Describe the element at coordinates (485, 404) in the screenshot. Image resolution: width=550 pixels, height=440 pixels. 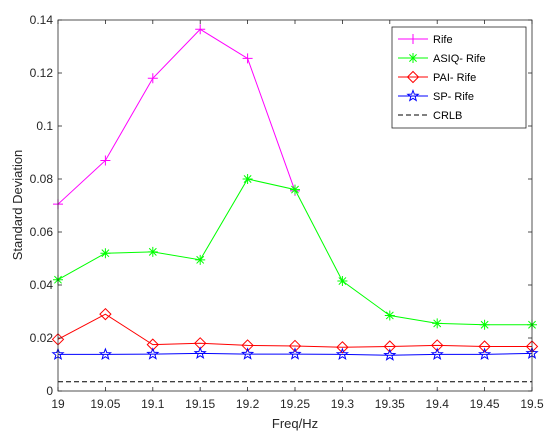
I see `x-tick-label: 19.45` at that location.